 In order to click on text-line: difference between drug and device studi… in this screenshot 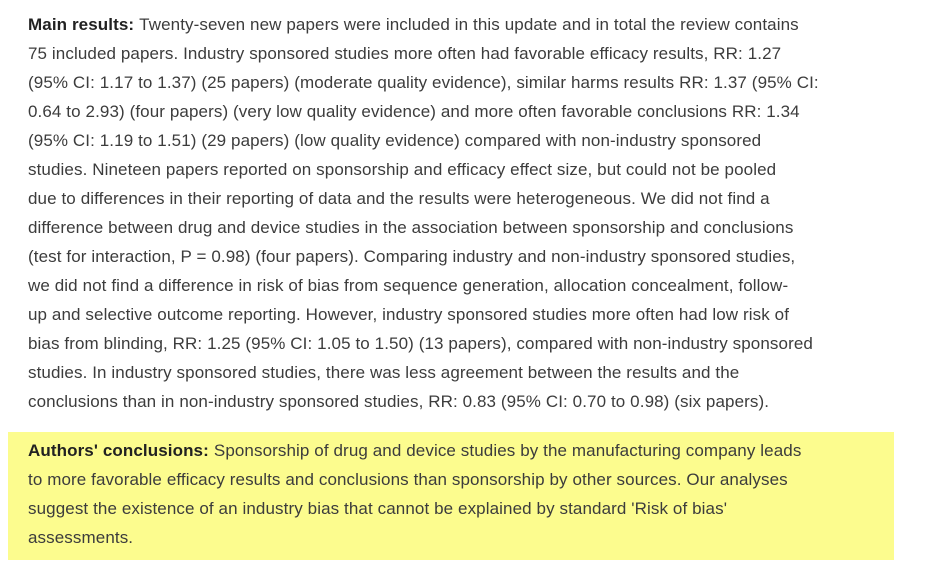, I will do `click(411, 227)`.